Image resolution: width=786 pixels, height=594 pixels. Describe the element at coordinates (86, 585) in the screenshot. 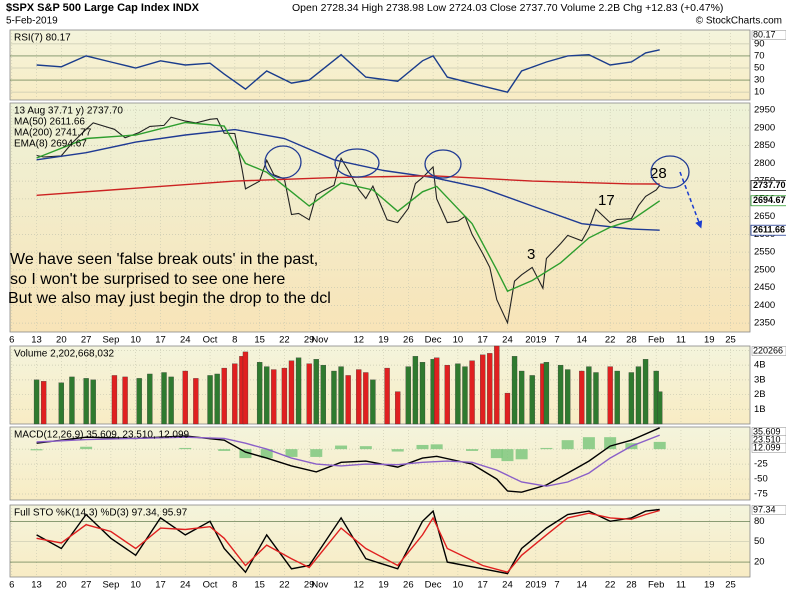

I see `x-tick-label: 27` at that location.